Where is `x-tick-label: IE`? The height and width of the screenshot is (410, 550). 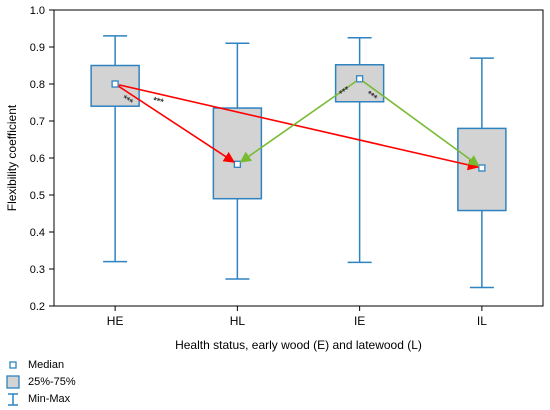
x-tick-label: IE is located at coordinates (359, 321).